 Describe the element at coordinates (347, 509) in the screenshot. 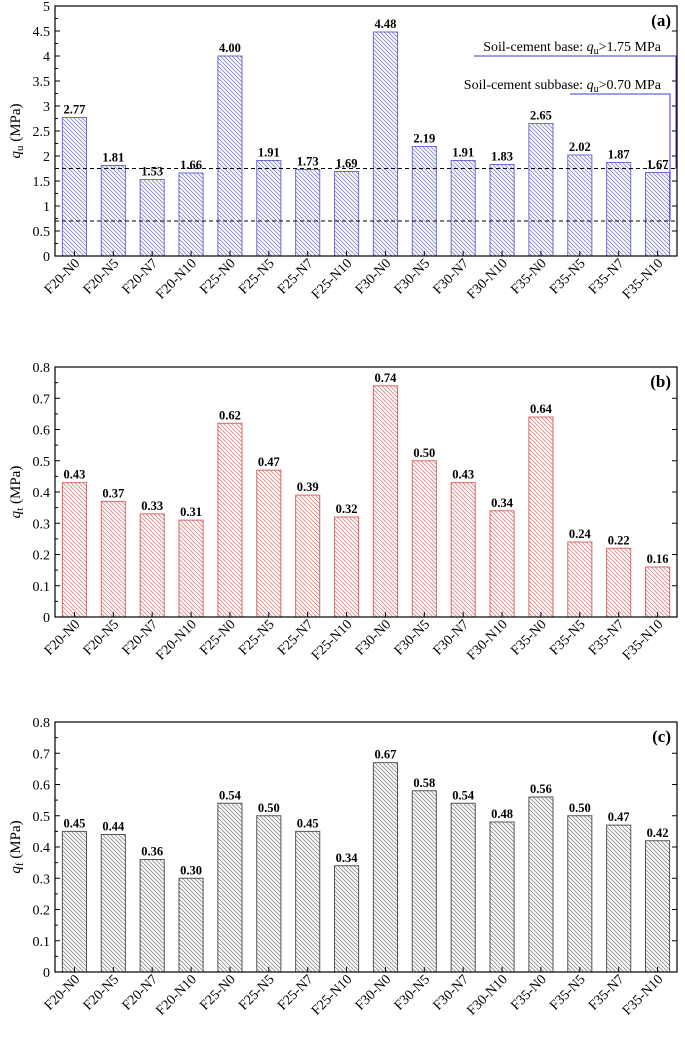

I see `data-label: 0.32` at that location.